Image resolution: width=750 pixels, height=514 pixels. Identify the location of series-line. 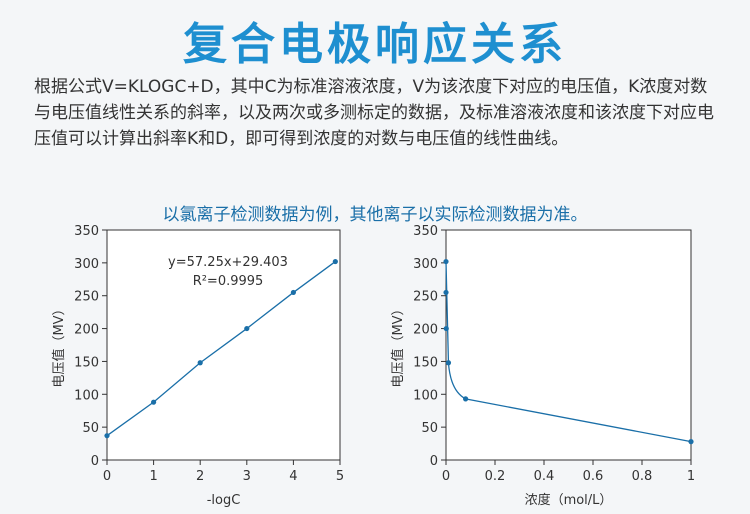
(221, 349).